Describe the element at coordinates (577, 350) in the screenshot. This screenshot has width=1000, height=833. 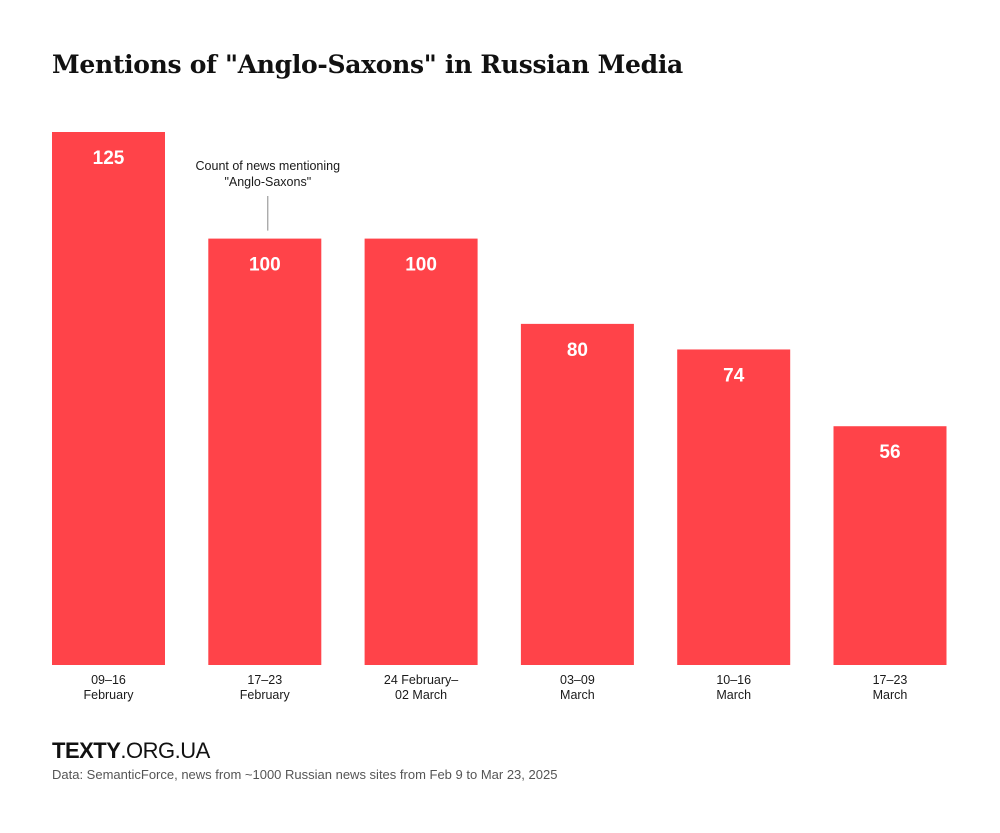
I see `bar-value-label-4: 80` at that location.